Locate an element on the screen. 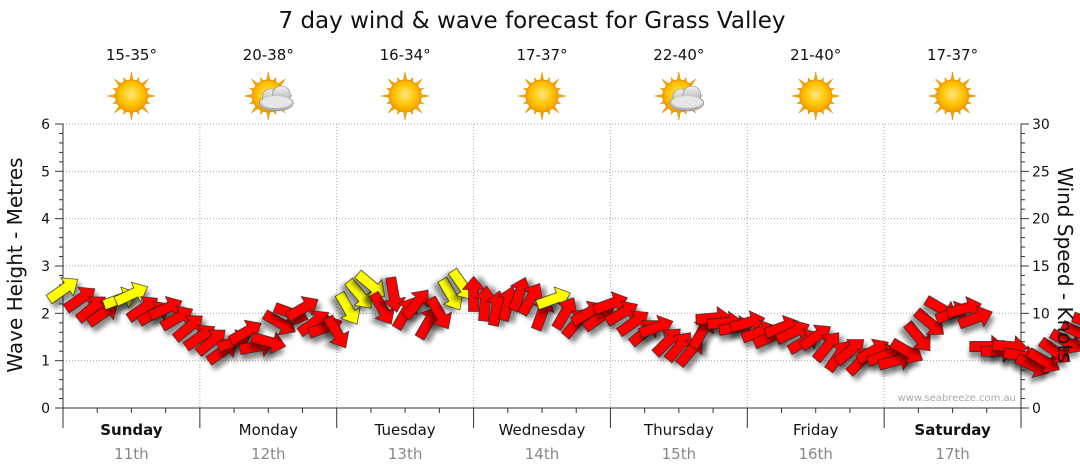  watermark: www.seabreeze.com.au is located at coordinates (957, 398).